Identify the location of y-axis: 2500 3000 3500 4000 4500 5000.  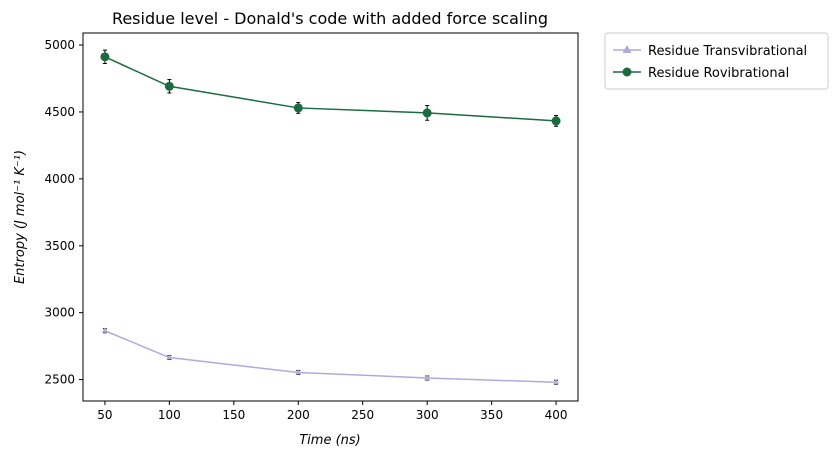
(63, 212).